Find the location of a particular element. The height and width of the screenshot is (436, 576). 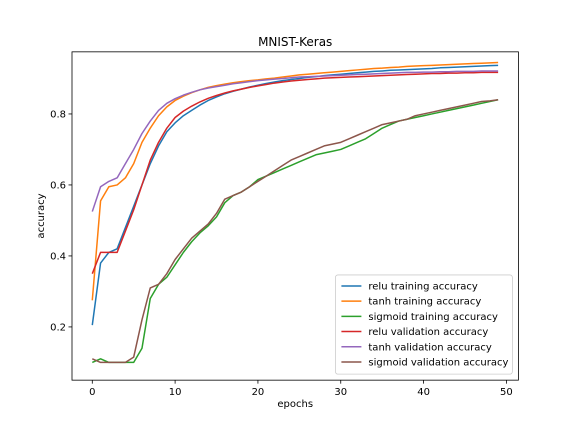

legend-label-1: relu training accuracy is located at coordinates (422, 286).